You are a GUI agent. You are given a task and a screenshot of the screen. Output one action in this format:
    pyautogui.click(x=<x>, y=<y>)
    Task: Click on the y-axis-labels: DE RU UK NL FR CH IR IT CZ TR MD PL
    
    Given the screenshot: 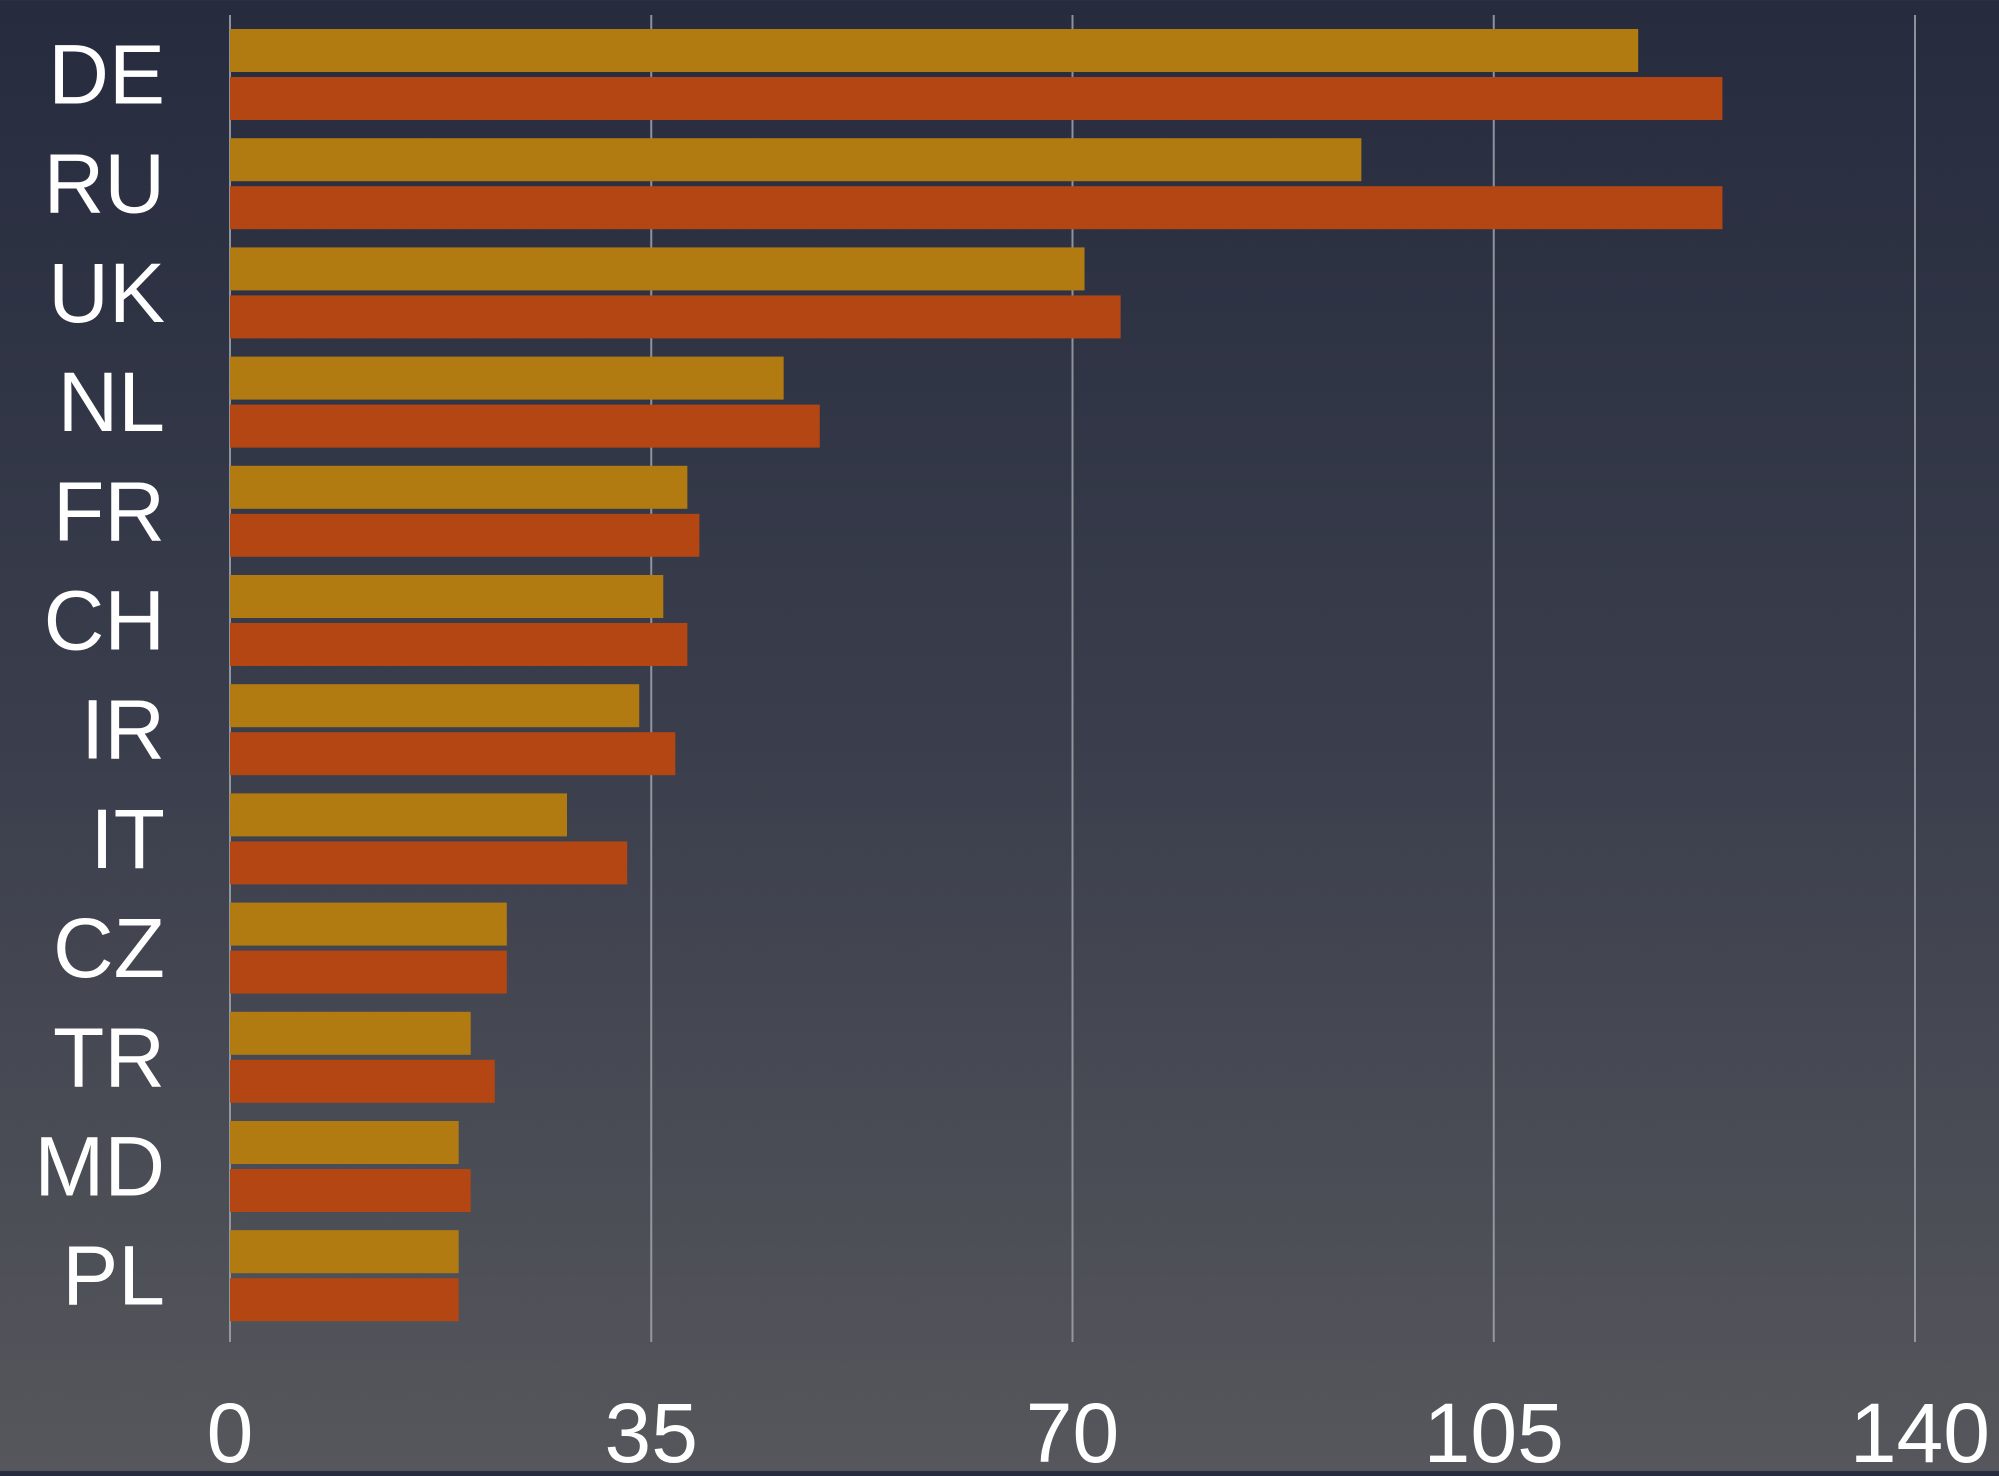 What is the action you would take?
    pyautogui.click(x=99, y=675)
    